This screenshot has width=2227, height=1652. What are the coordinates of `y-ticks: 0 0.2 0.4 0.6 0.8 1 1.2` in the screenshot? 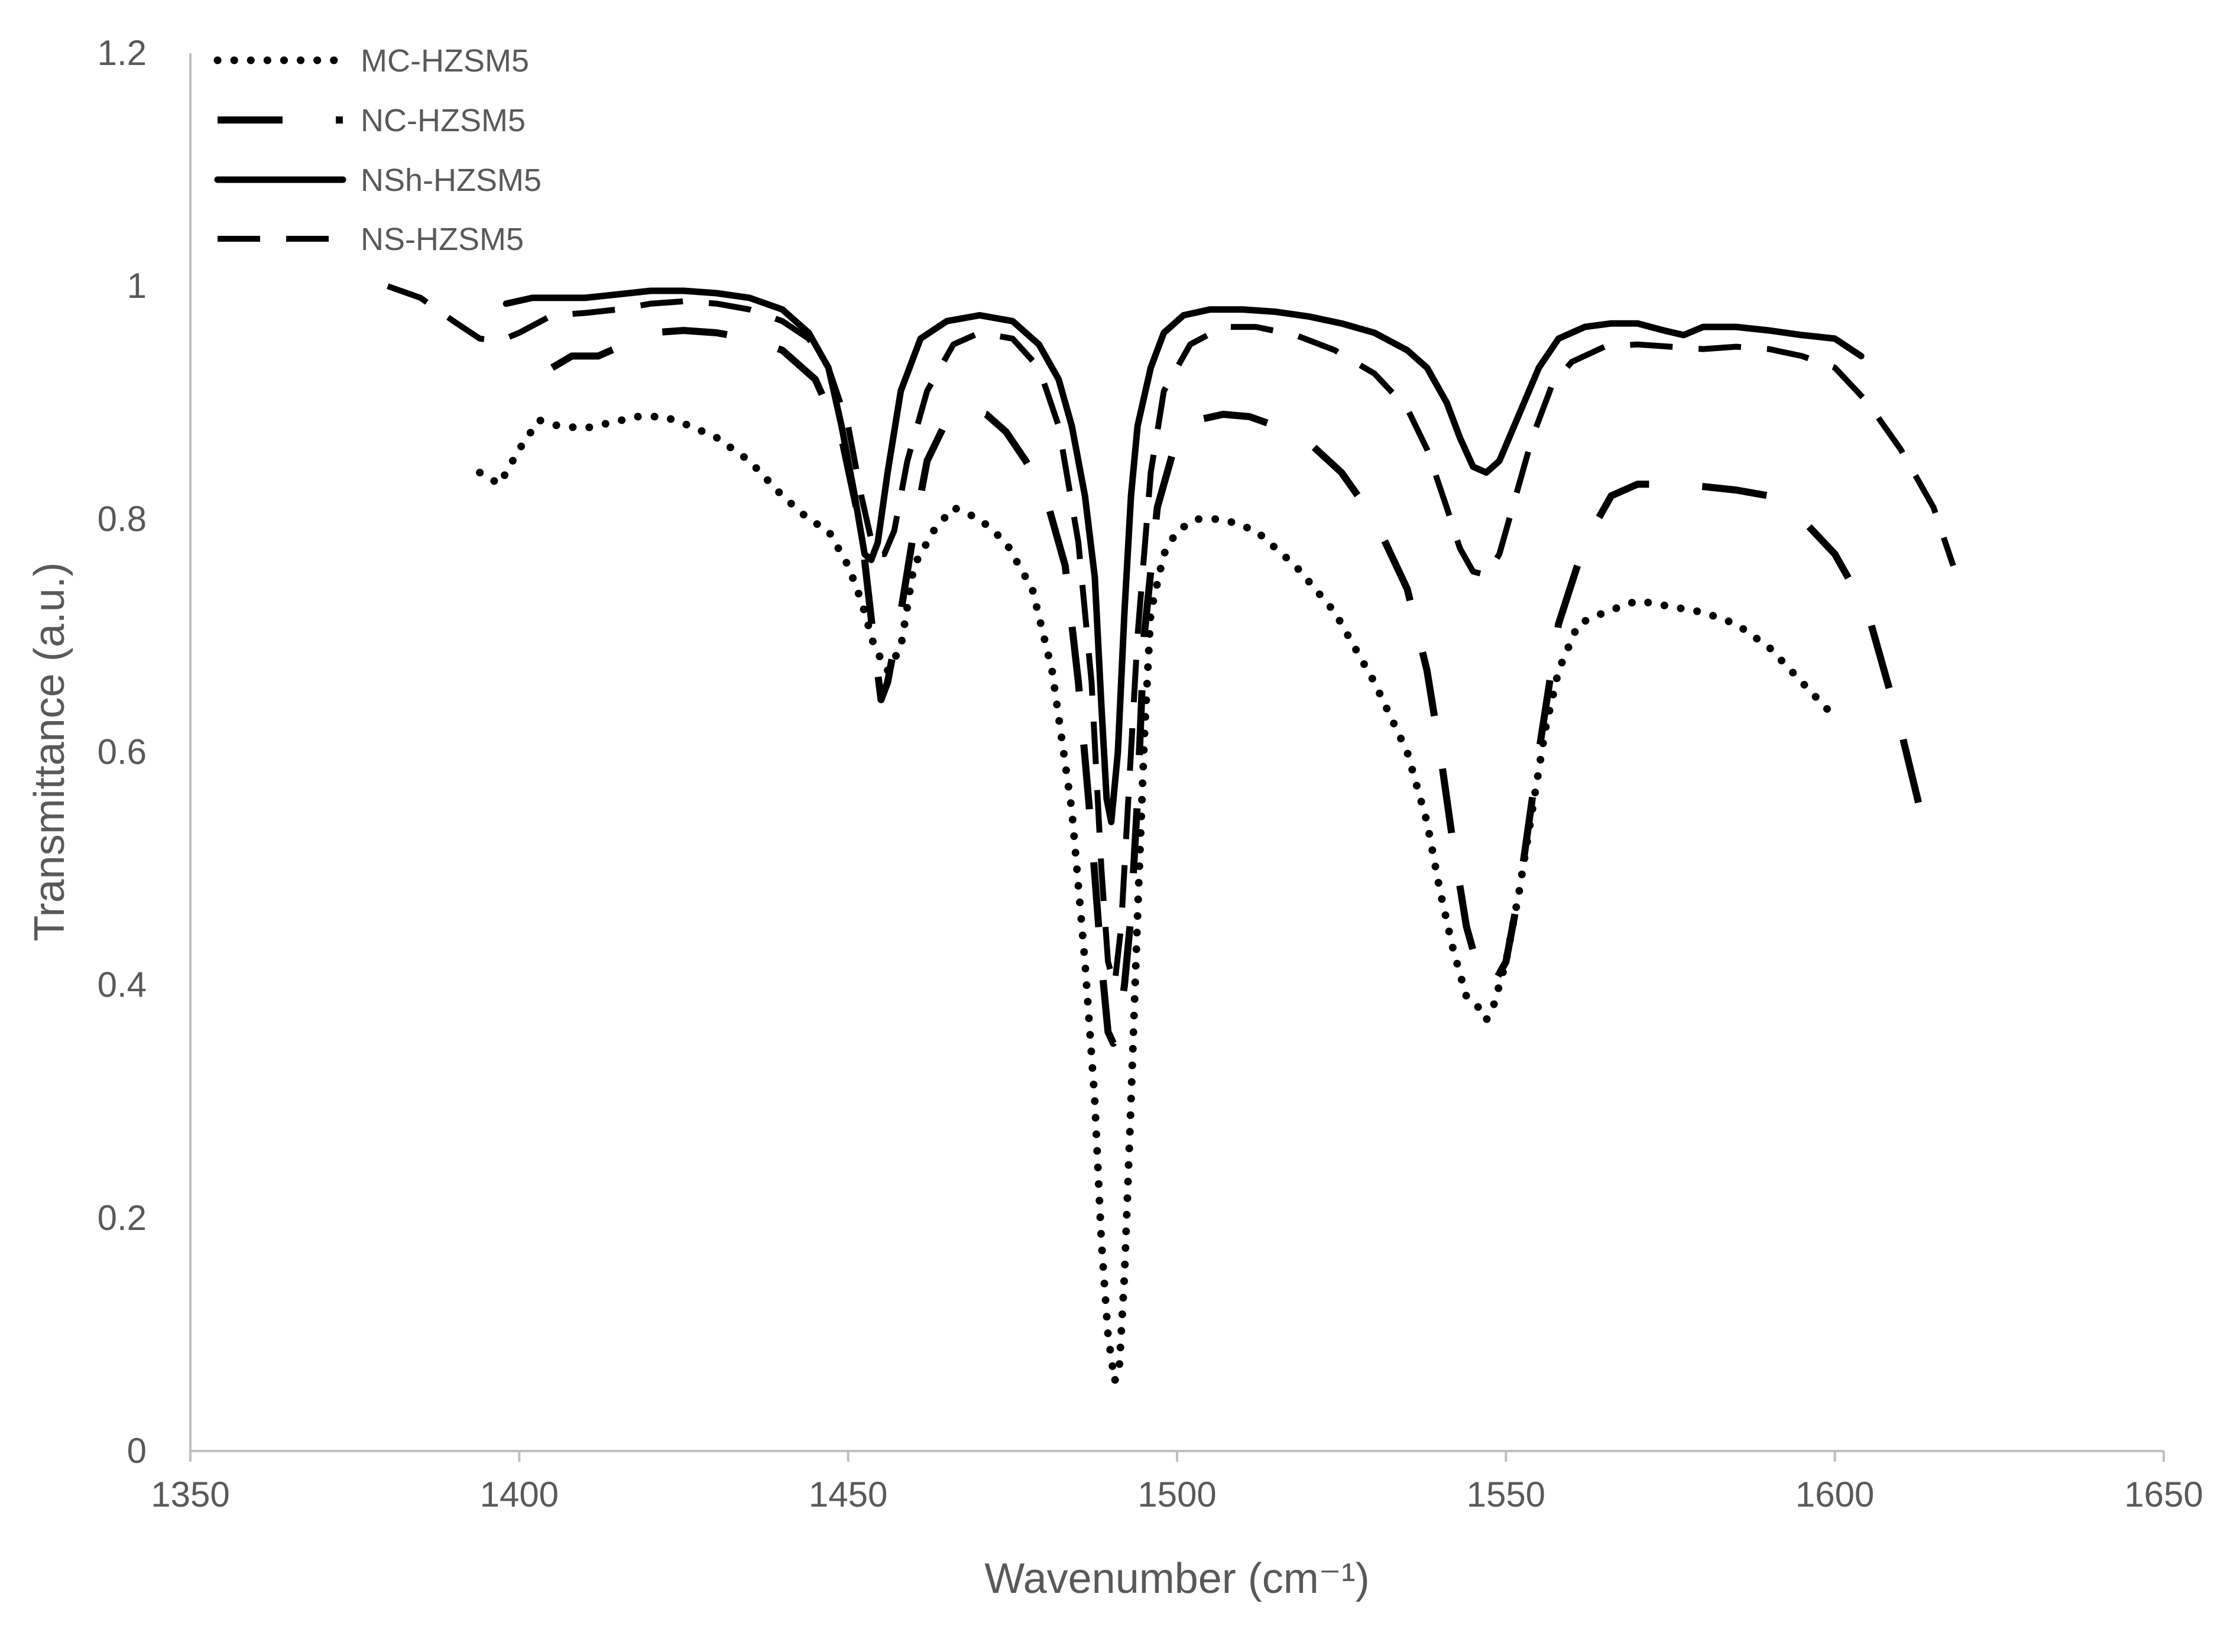 It's located at (122, 752).